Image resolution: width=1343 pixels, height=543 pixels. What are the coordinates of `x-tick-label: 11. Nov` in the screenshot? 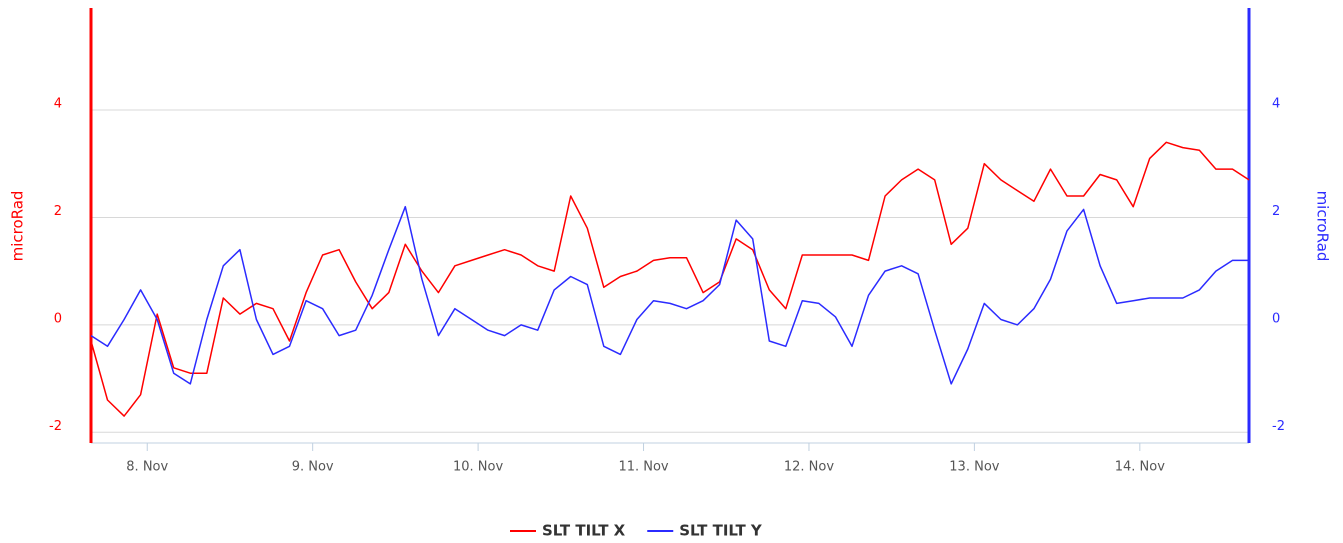 It's located at (643, 467).